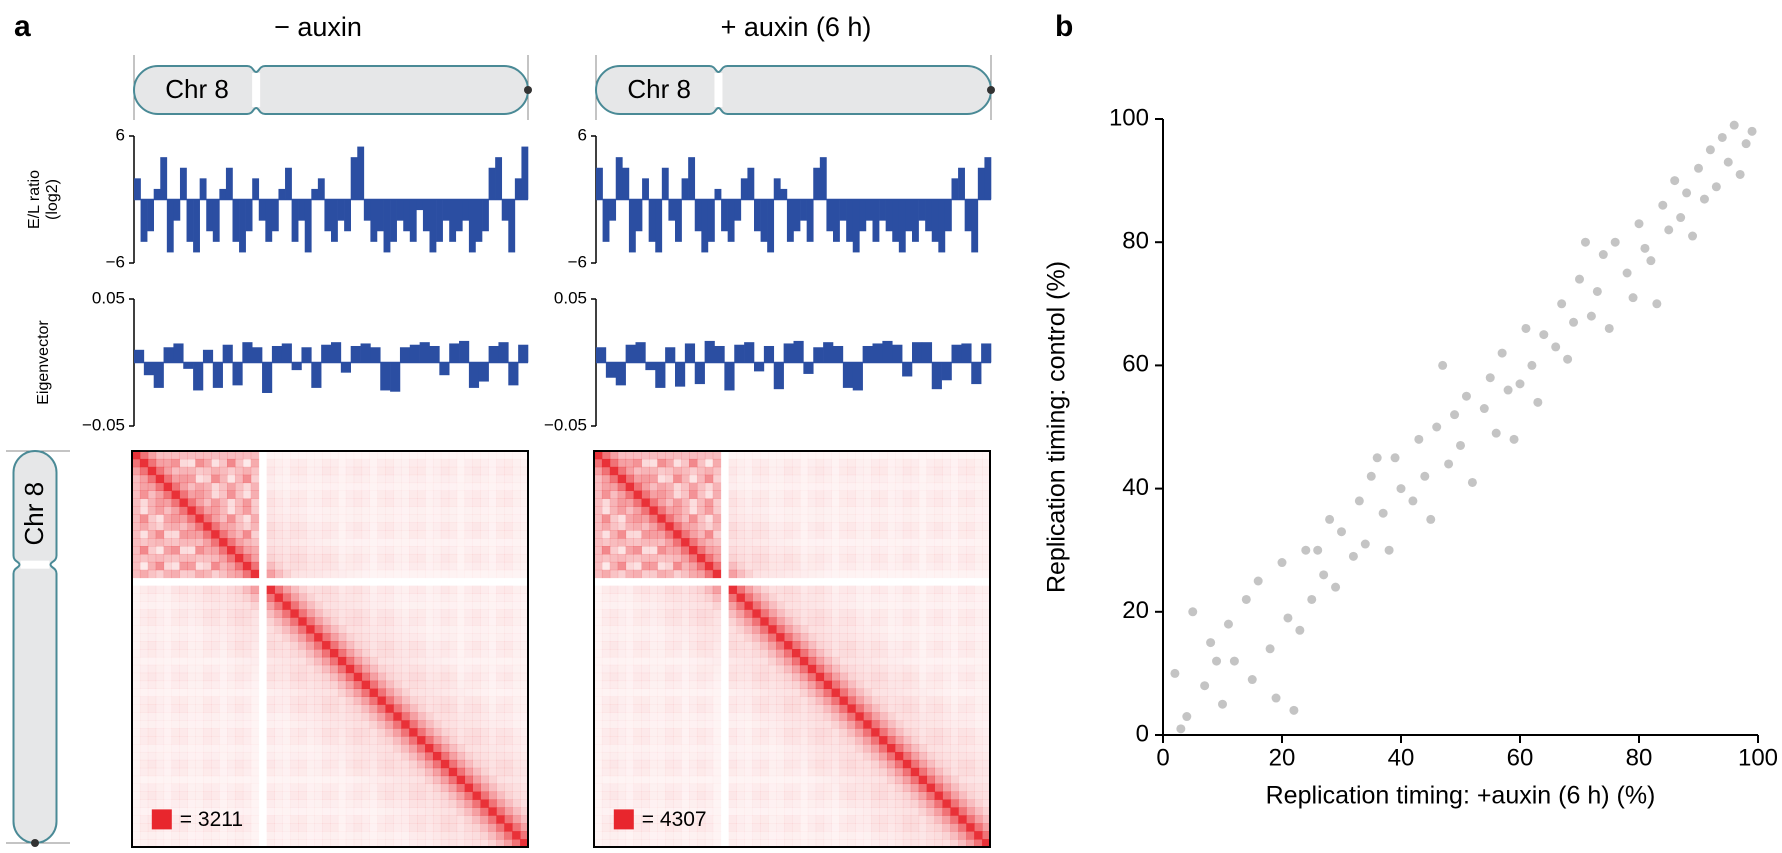 The height and width of the screenshot is (853, 1782). I want to click on y-tick-label: 6, so click(582, 134).